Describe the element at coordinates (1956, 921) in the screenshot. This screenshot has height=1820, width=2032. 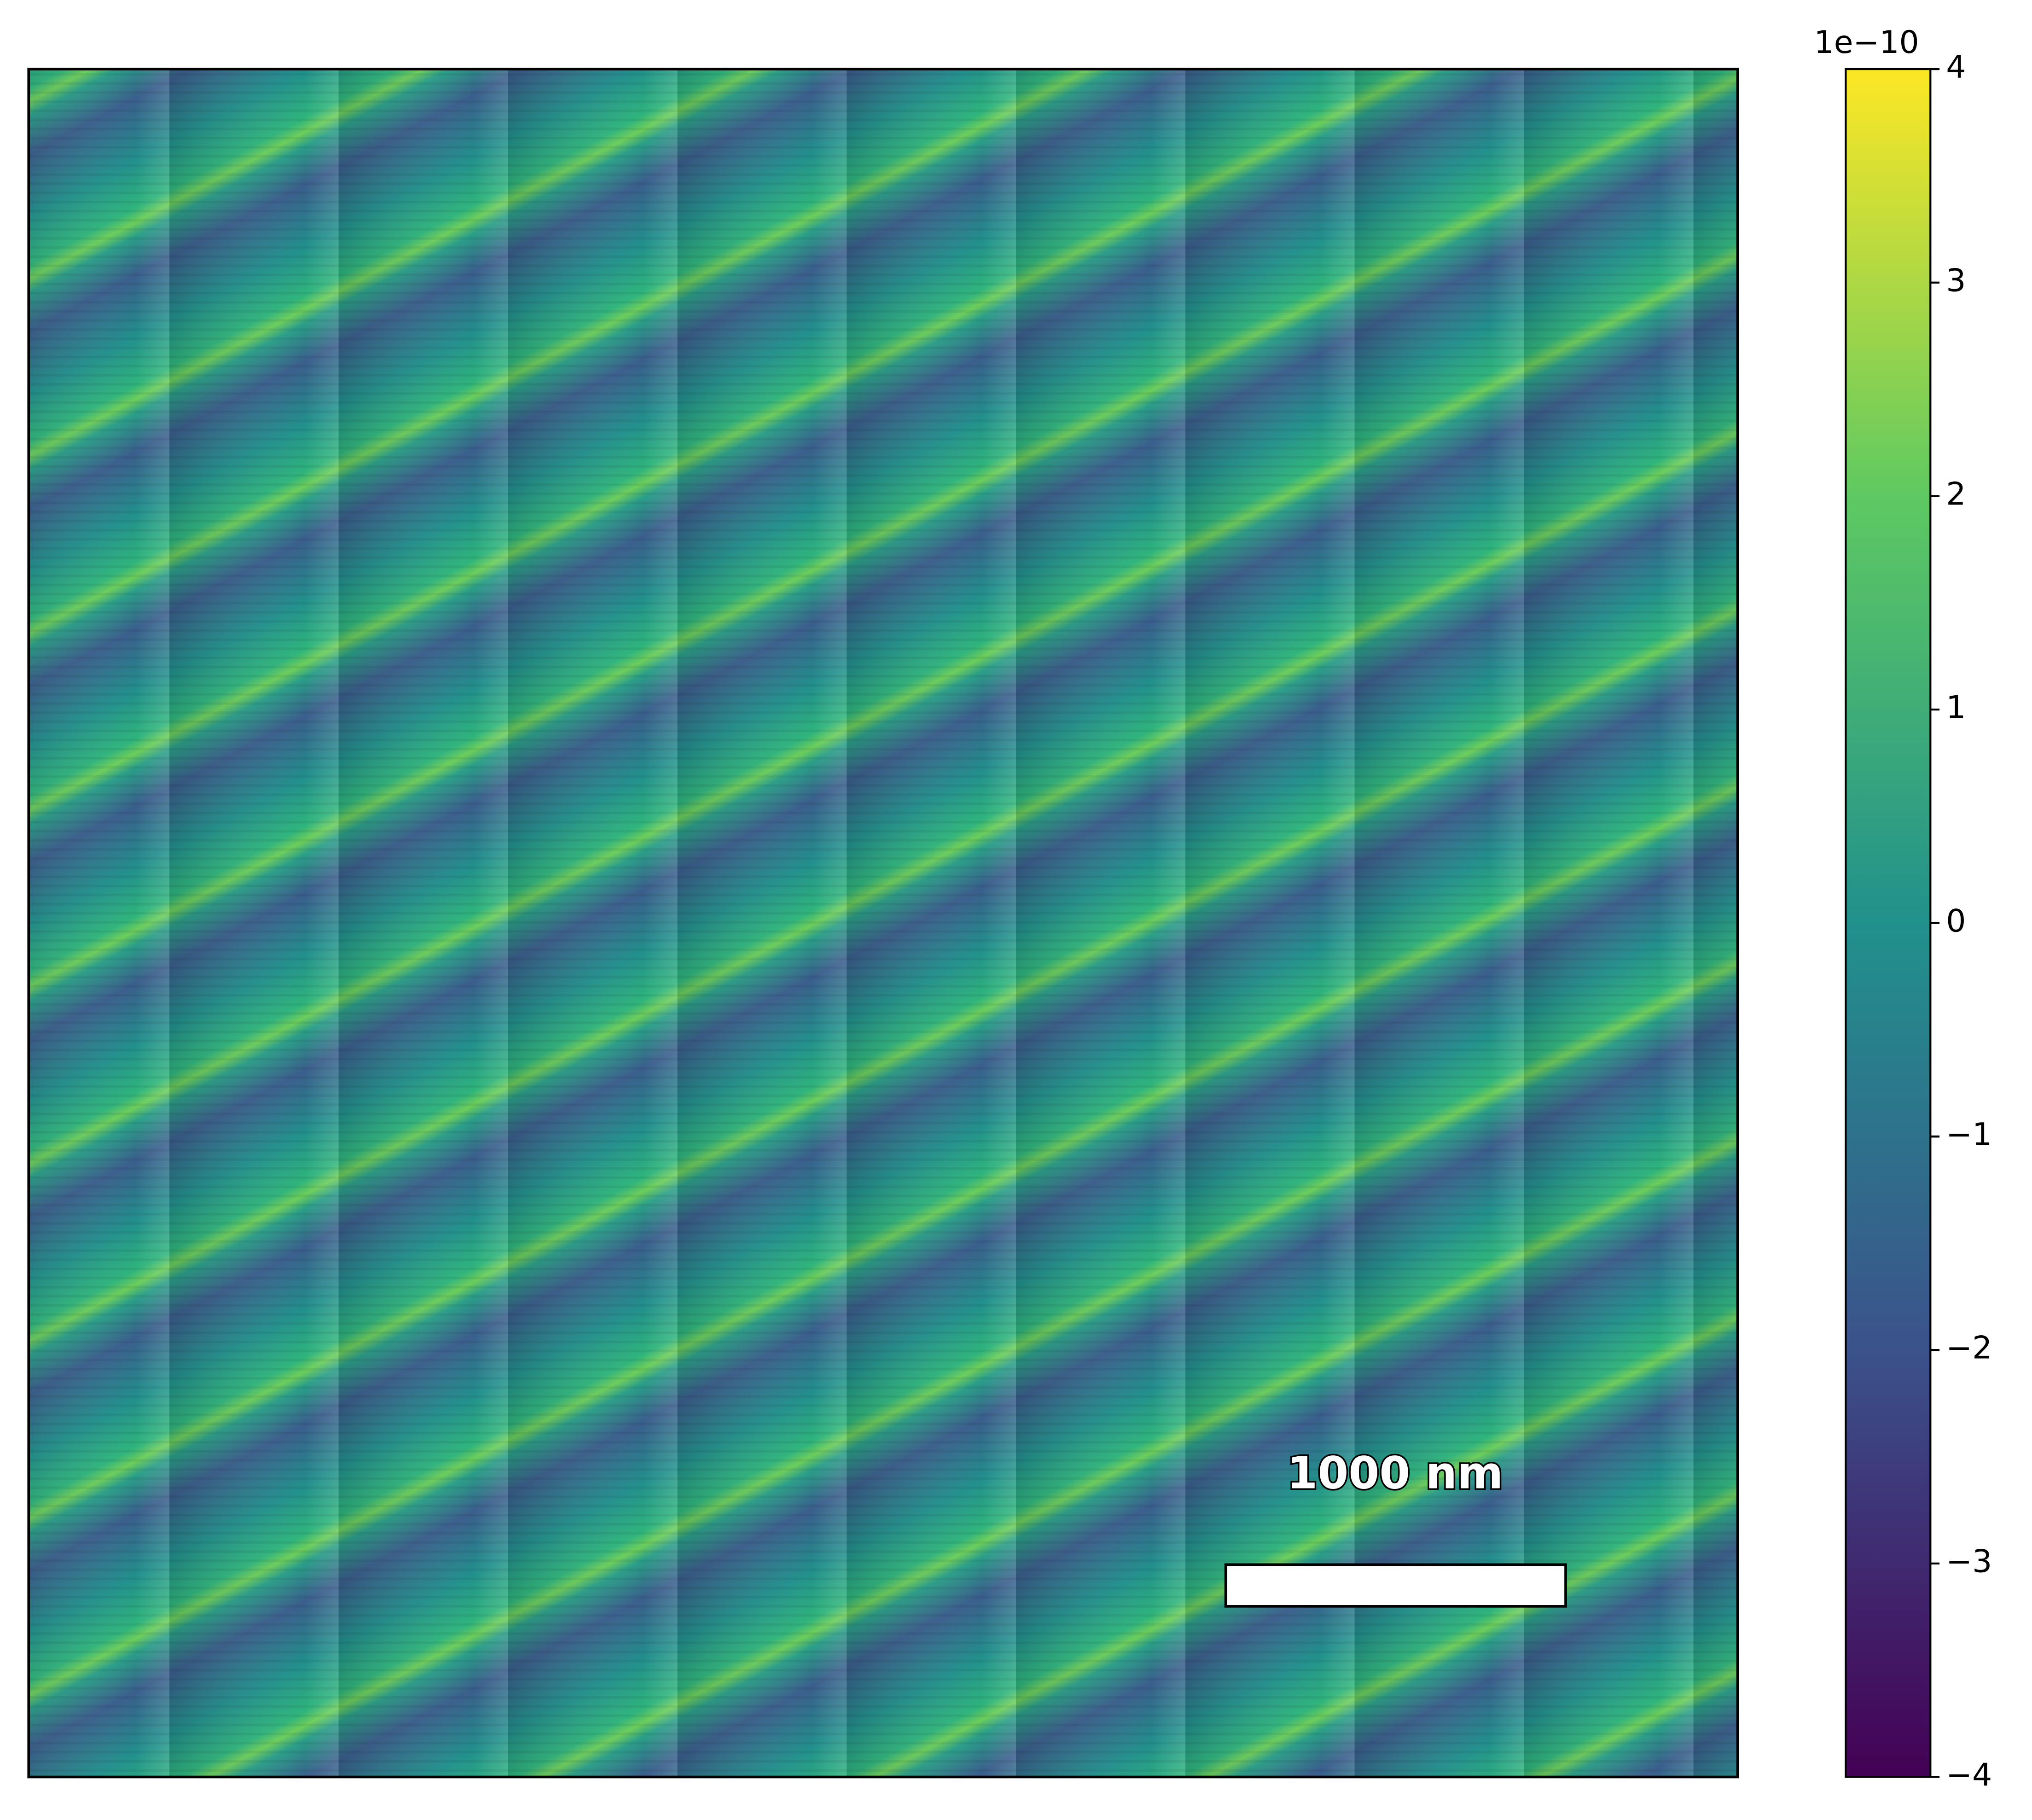
I see `colorbar-tick-label: 0` at that location.